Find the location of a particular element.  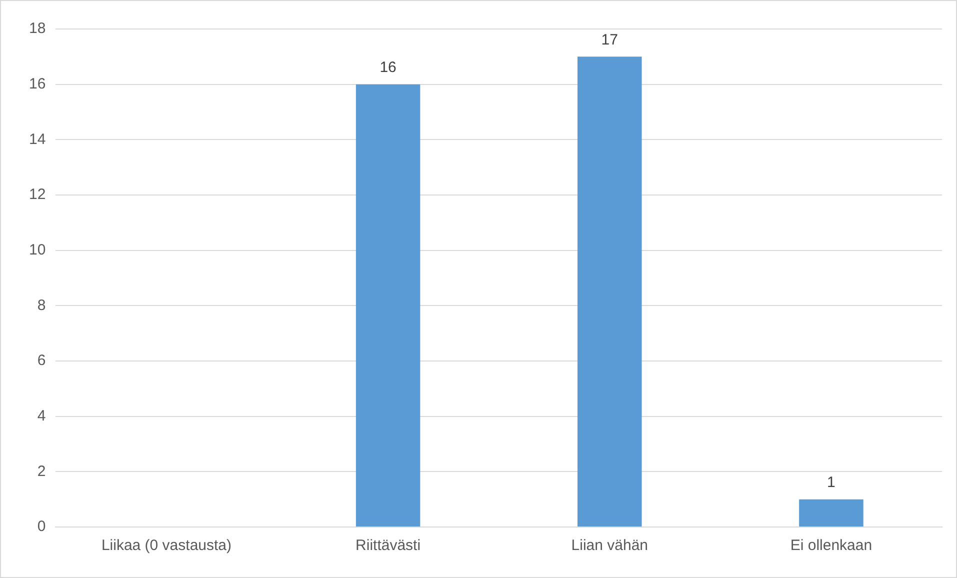

y-tick-label: 18 is located at coordinates (37, 29).